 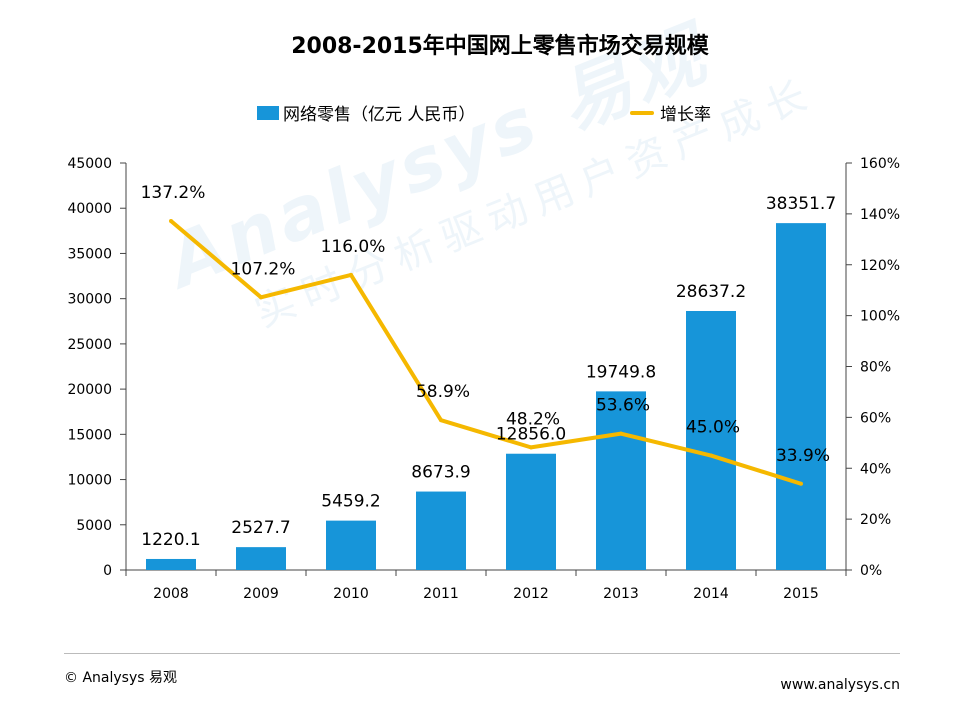 I want to click on x-tick-label: 2008, so click(x=171, y=594).